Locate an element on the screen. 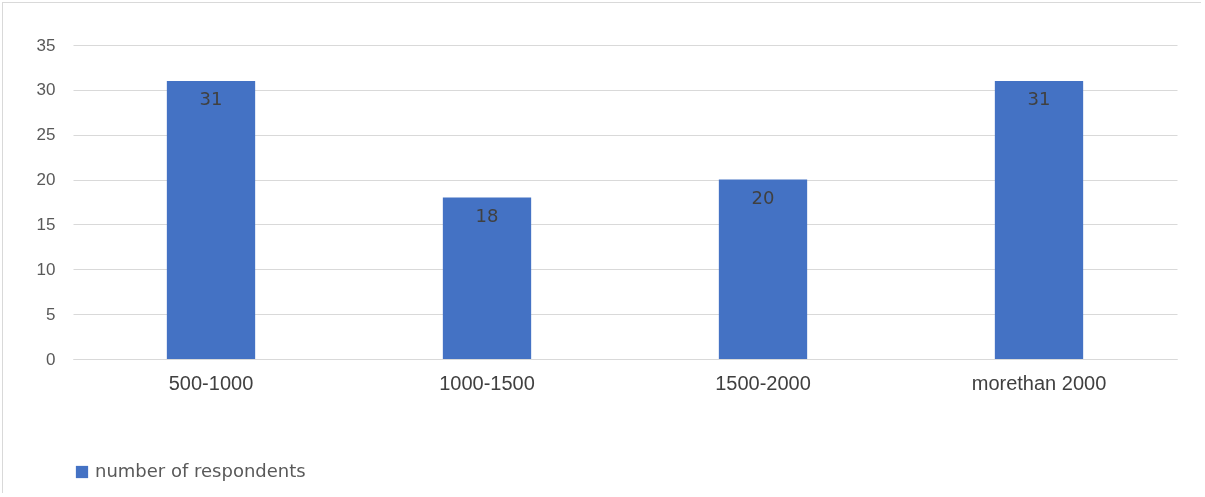 Image resolution: width=1205 pixels, height=497 pixels. x-tick-label: 1000-1500 is located at coordinates (487, 382).